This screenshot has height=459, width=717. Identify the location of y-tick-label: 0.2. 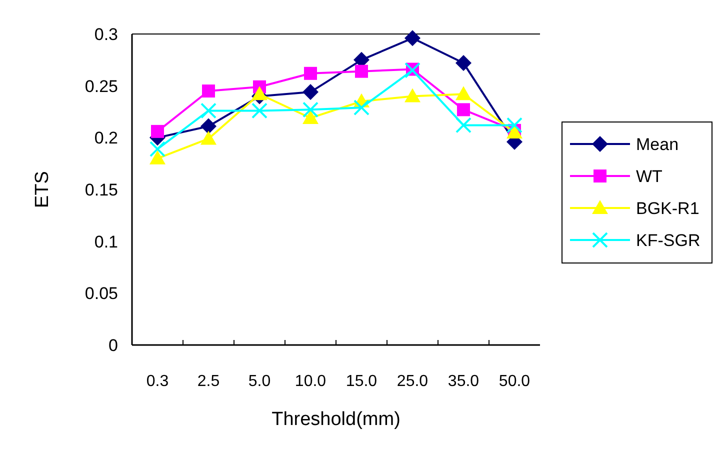
(106, 138).